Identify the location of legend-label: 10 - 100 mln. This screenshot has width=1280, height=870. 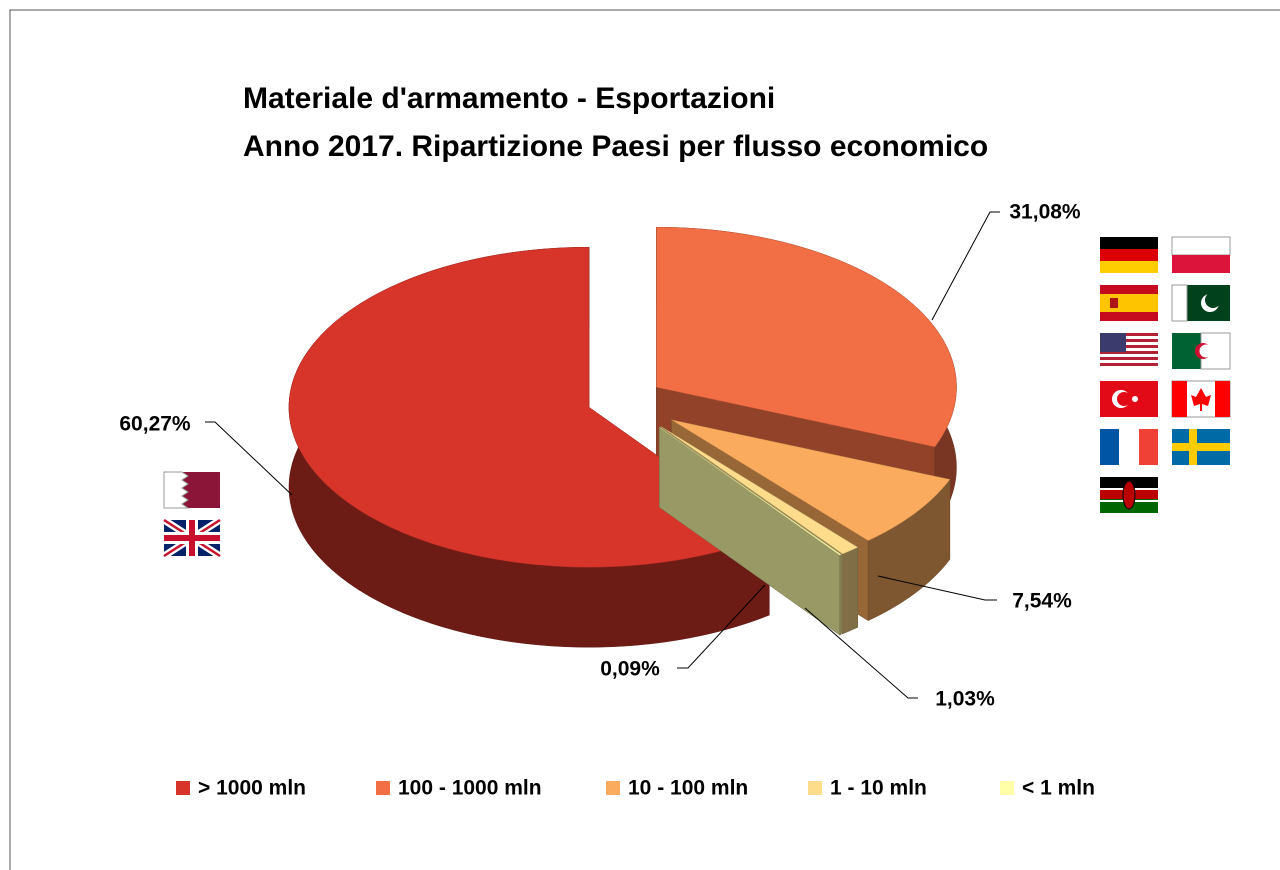
(688, 788).